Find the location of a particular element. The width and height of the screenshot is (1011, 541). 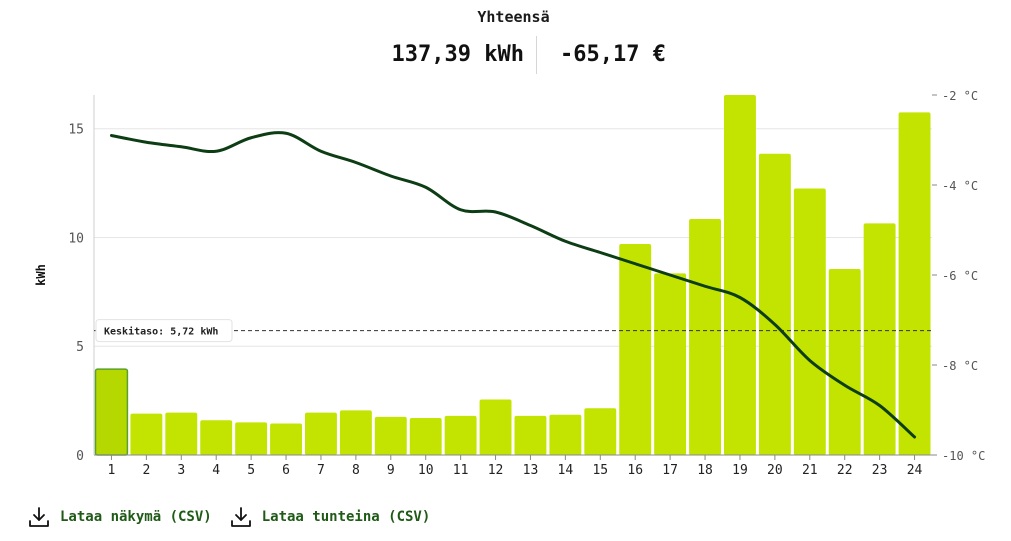

y-tick-label: 15 is located at coordinates (76, 130).